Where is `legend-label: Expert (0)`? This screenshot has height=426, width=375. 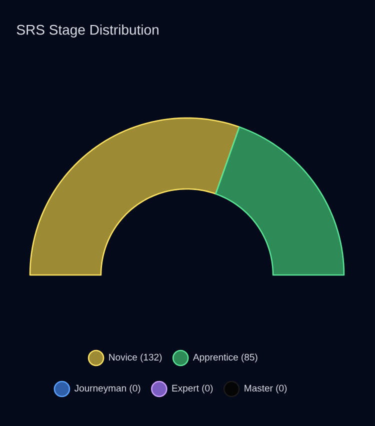
legend-label: Expert (0) is located at coordinates (192, 389).